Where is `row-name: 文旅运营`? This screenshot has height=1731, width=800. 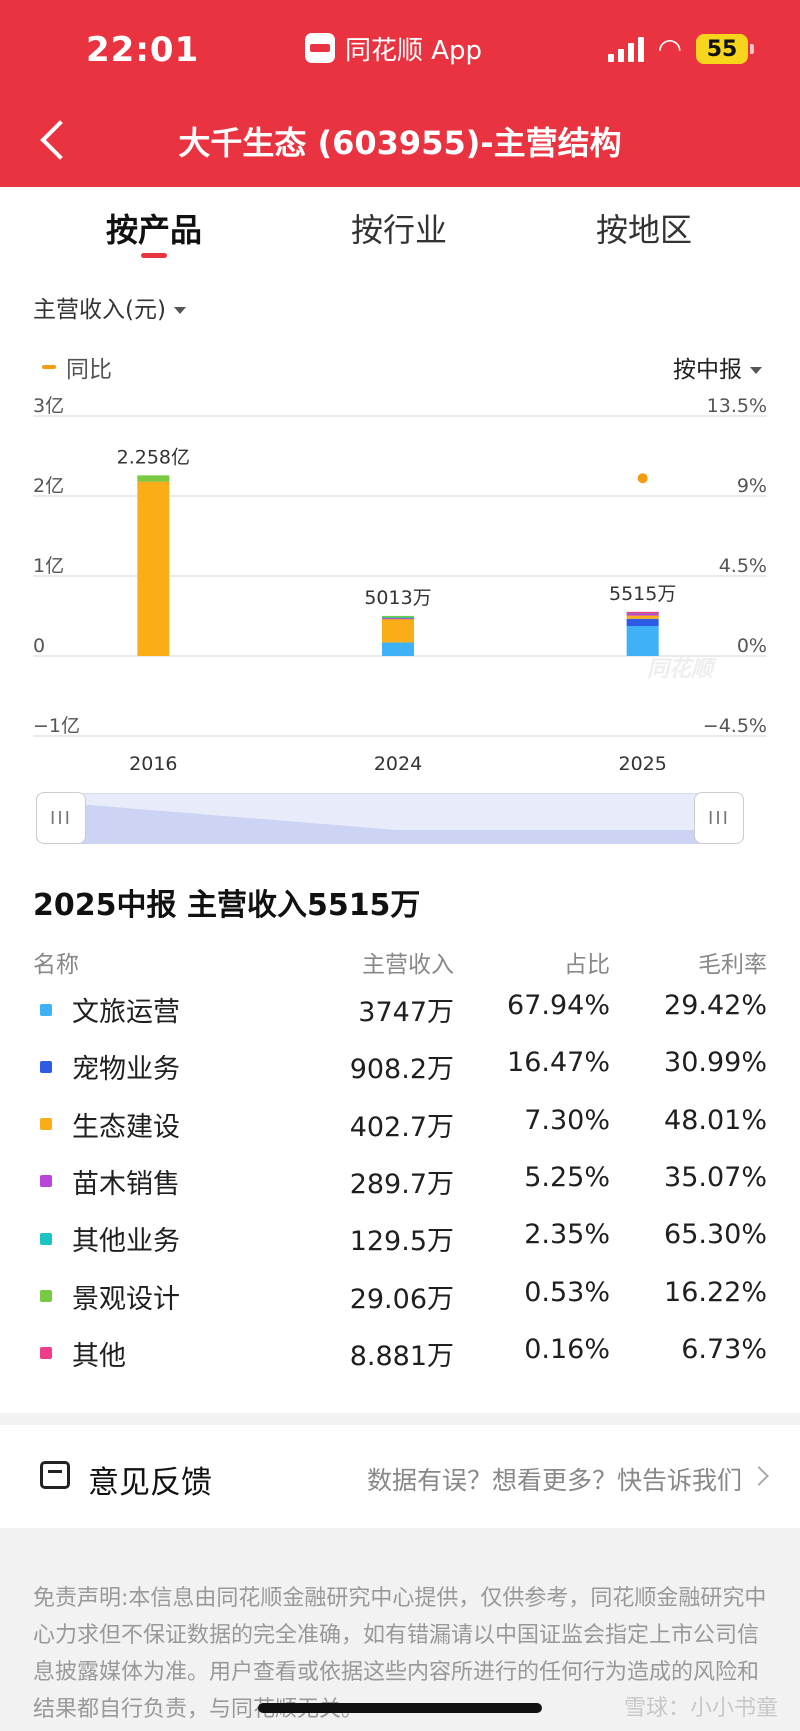
row-name: 文旅运营 is located at coordinates (110, 1009).